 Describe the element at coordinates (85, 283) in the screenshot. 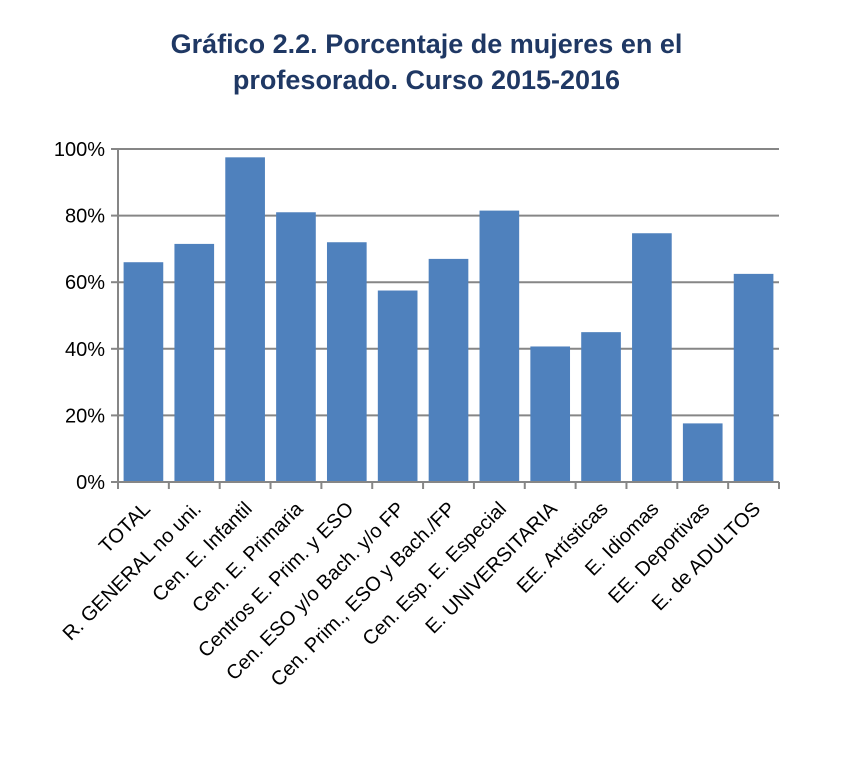

I see `y-tick-label: 60%` at that location.